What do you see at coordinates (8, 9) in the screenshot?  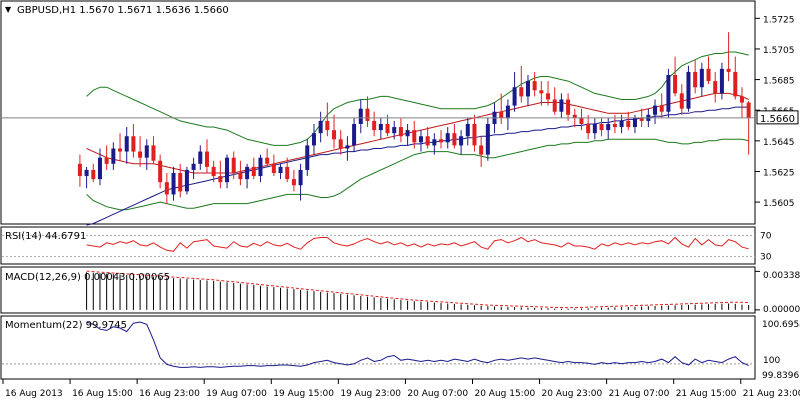 I see `symbol-dropdown-marker: ▼` at bounding box center [8, 9].